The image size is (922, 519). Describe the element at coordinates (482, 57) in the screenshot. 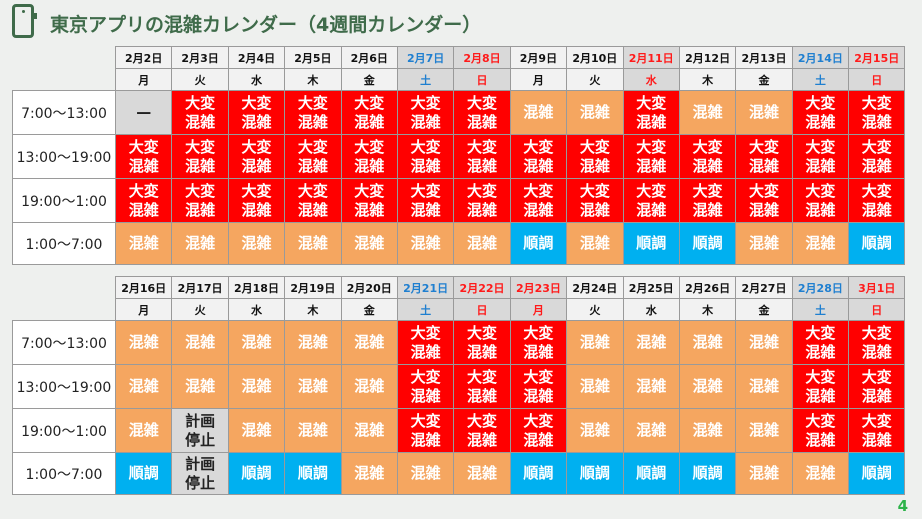

I see `date-header: 2月8日` at that location.